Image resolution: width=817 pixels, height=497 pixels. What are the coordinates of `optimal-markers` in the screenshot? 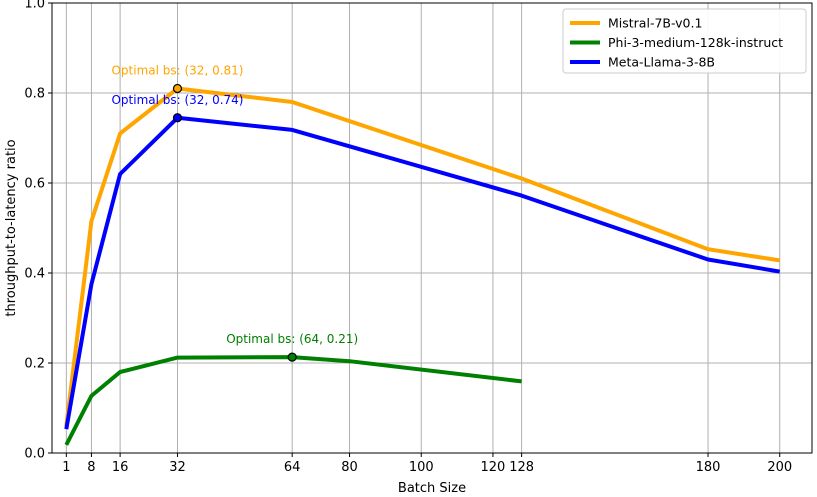 It's located at (234, 222).